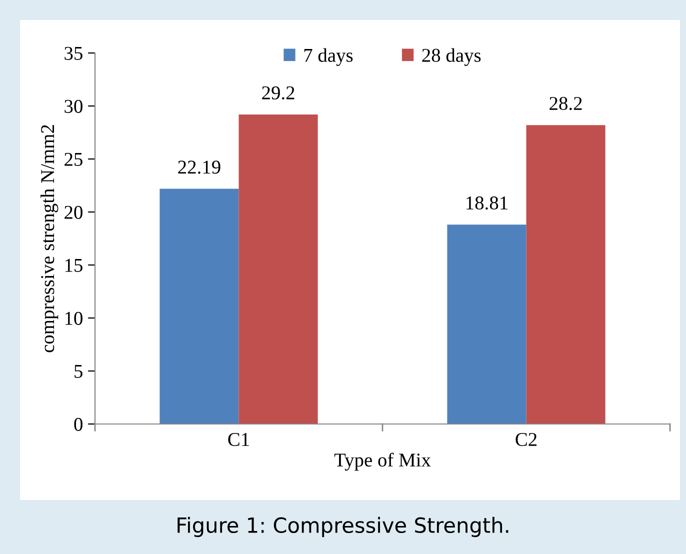 The width and height of the screenshot is (686, 554). What do you see at coordinates (487, 203) in the screenshot?
I see `data-label: 18.81` at bounding box center [487, 203].